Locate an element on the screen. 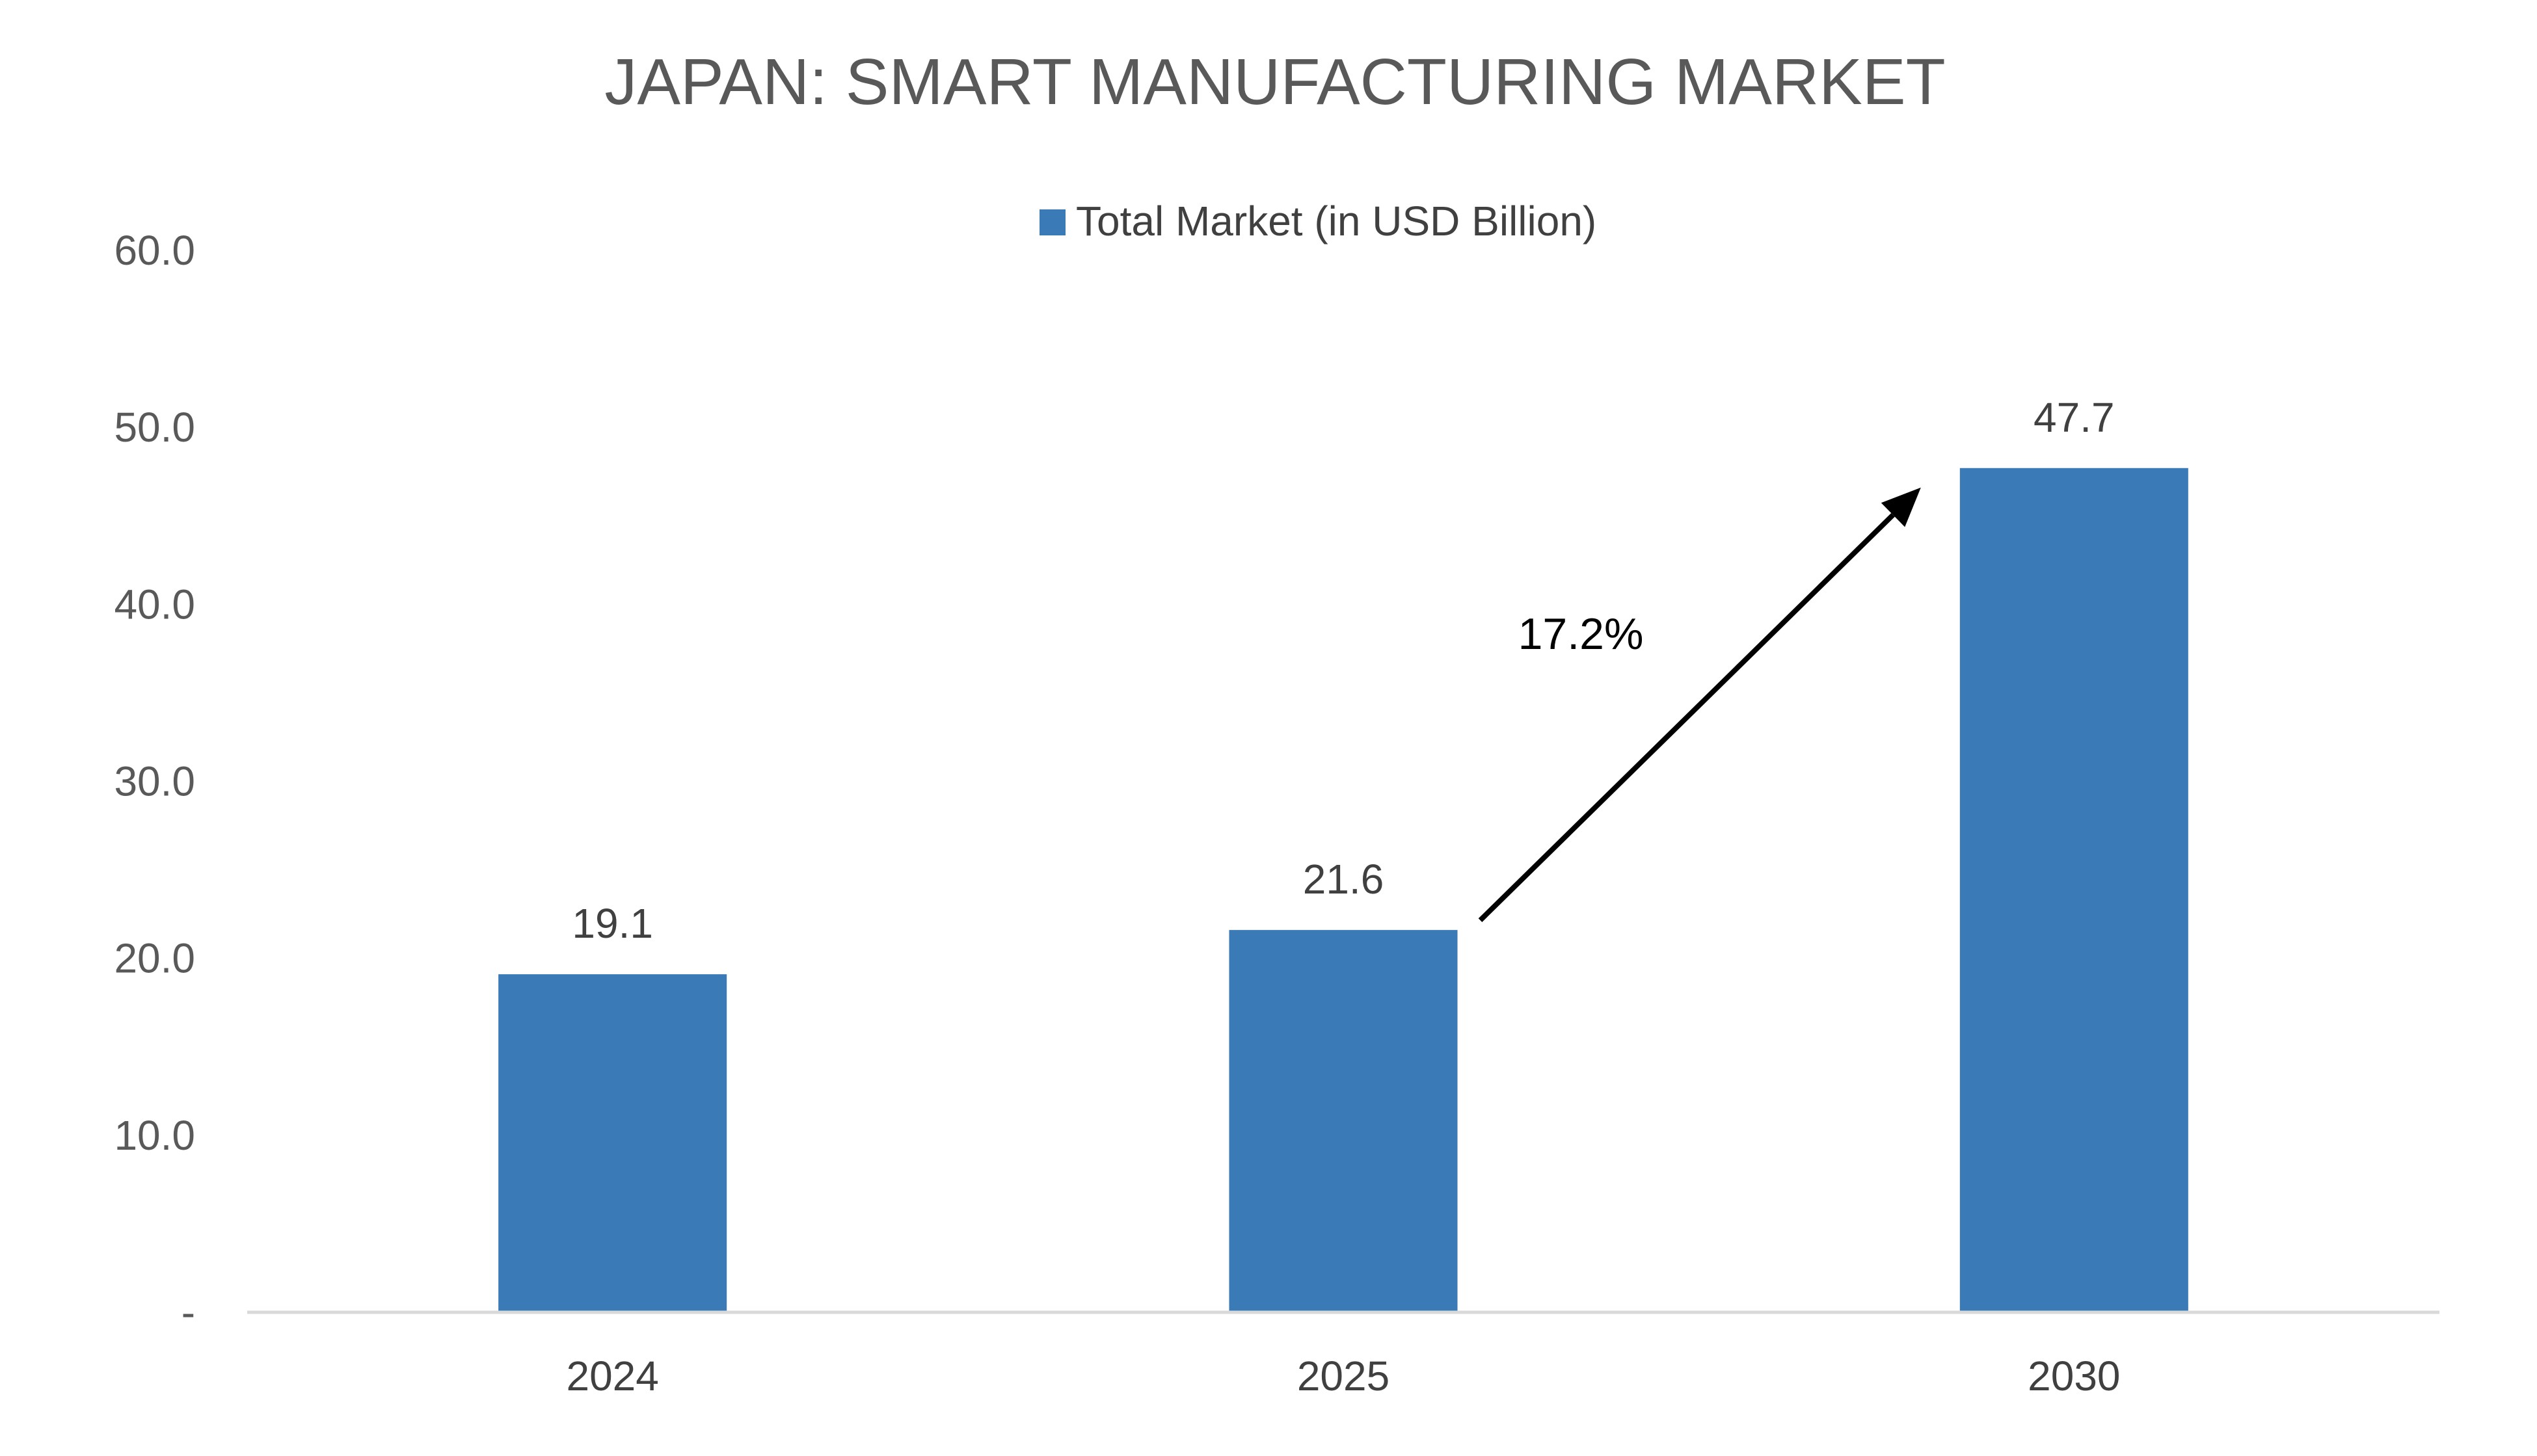 Image resolution: width=2537 pixels, height=1456 pixels. x-tick-label-2024: 2024 is located at coordinates (612, 1376).